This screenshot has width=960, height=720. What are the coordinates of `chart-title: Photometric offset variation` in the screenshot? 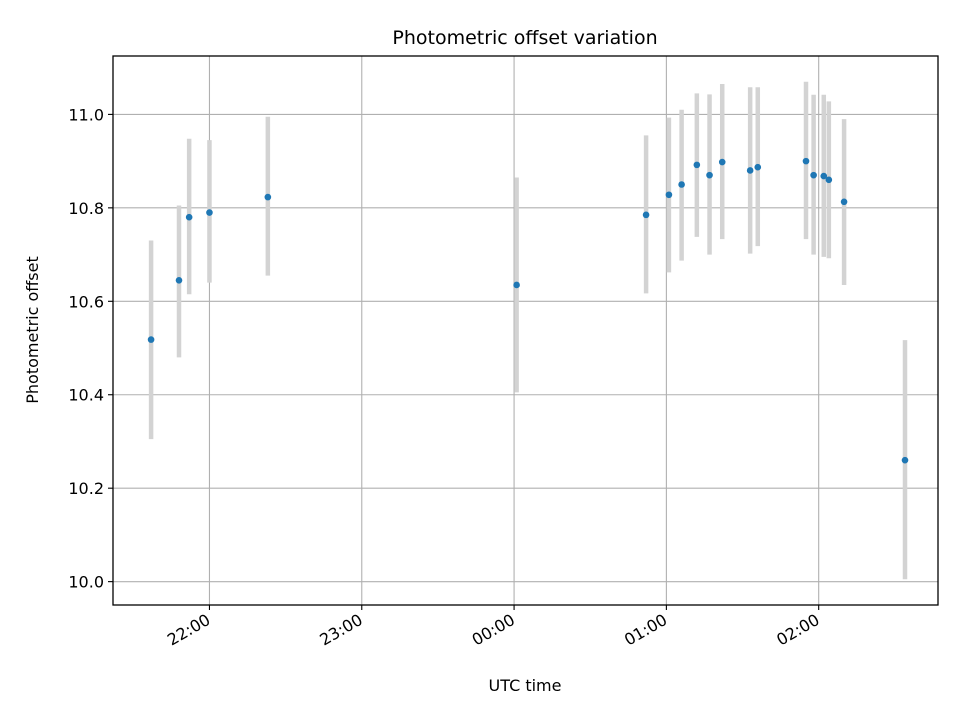 It's located at (524, 38).